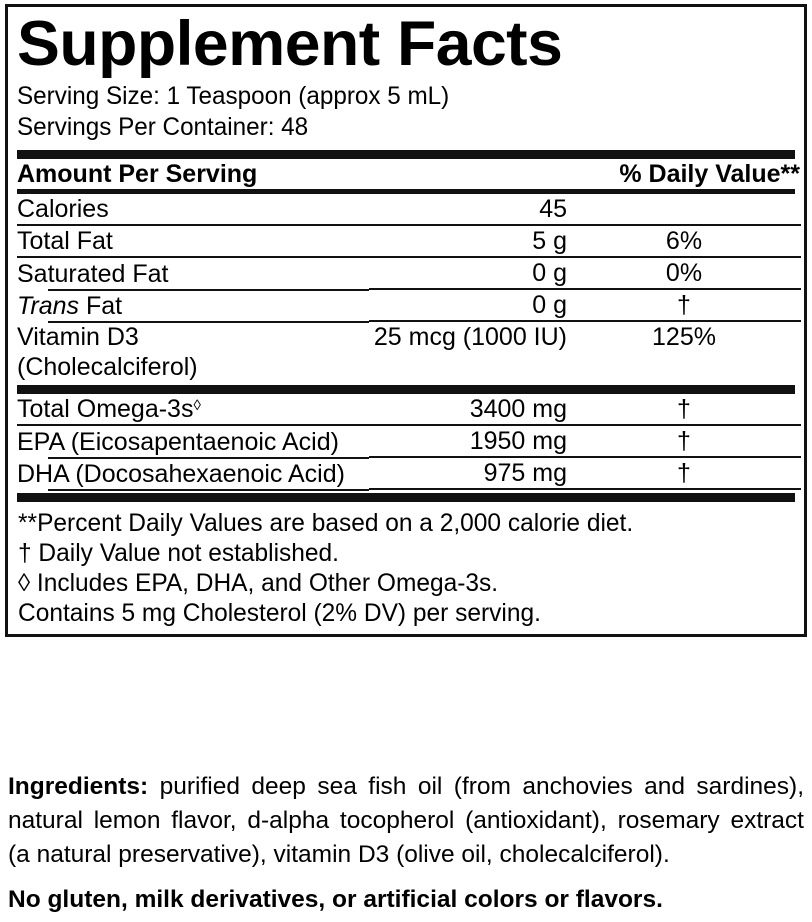  I want to click on row-label-italic-part: Trans, so click(48, 306).